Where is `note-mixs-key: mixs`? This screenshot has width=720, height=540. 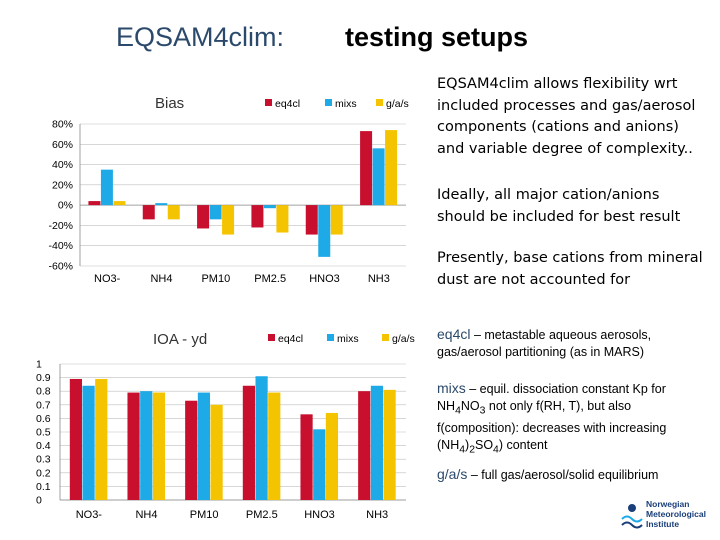
note-mixs-key: mixs is located at coordinates (451, 388).